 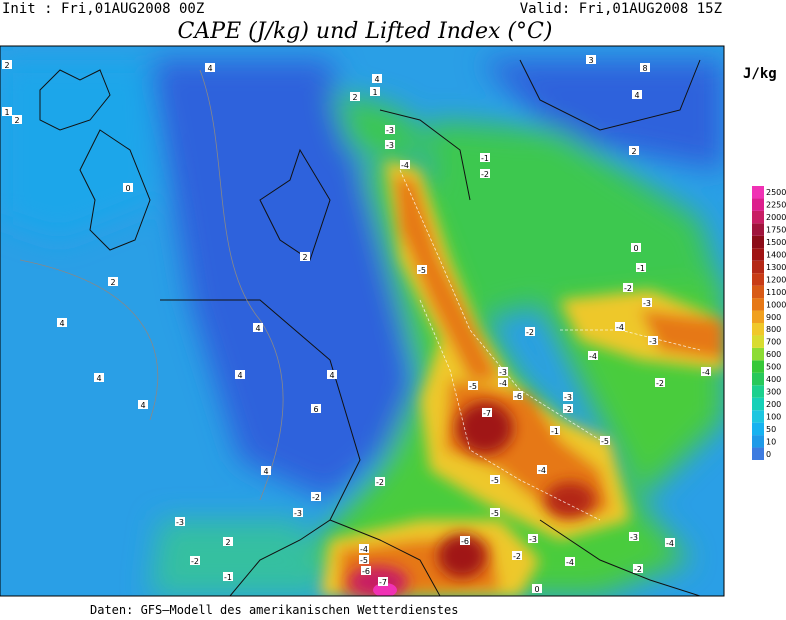 What do you see at coordinates (776, 279) in the screenshot?
I see `colorbar-label: 1200` at bounding box center [776, 279].